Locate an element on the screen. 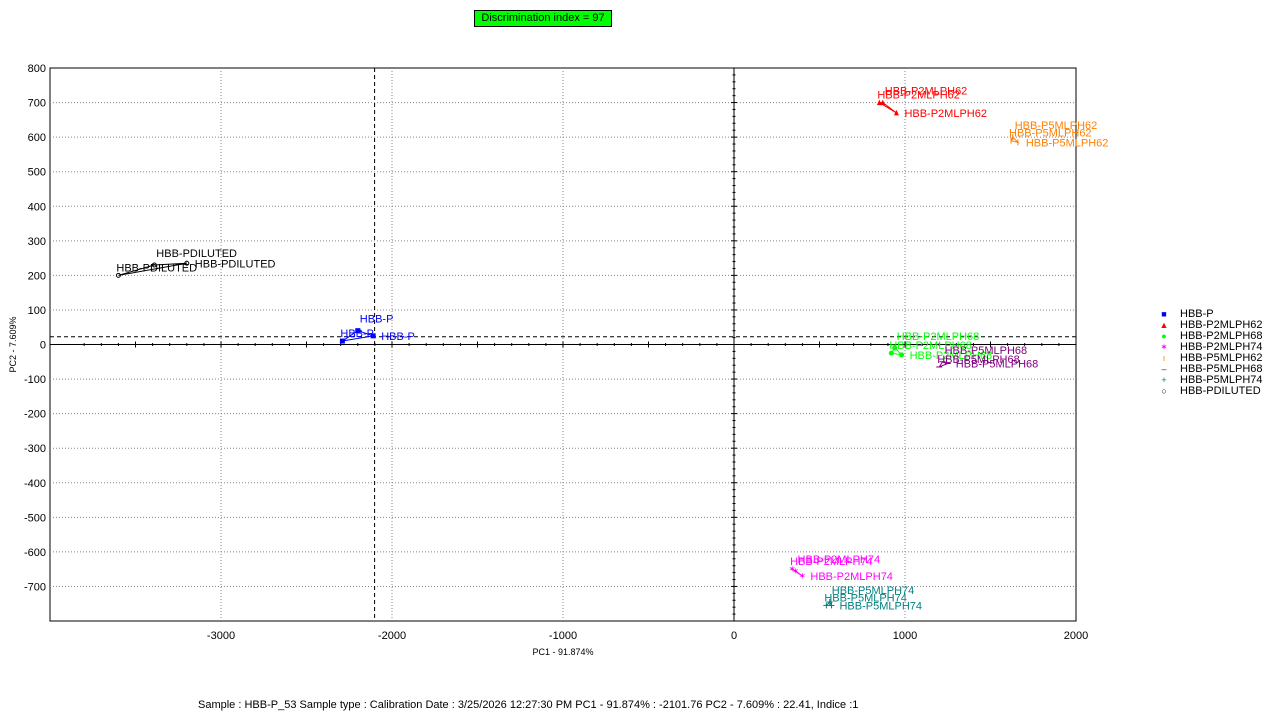  y-tick-label: 800 is located at coordinates (37, 69).